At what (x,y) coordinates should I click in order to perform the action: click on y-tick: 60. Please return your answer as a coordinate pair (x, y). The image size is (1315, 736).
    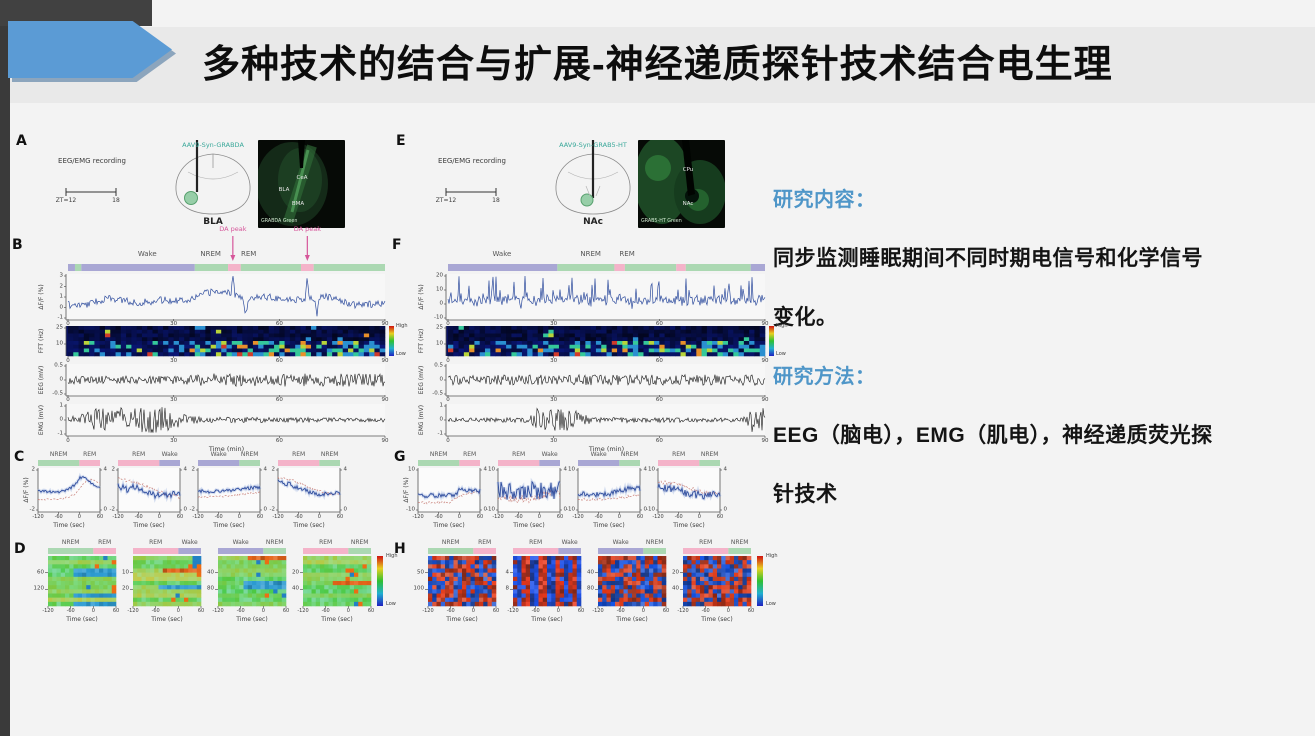
    Looking at the image, I should click on (40, 571).